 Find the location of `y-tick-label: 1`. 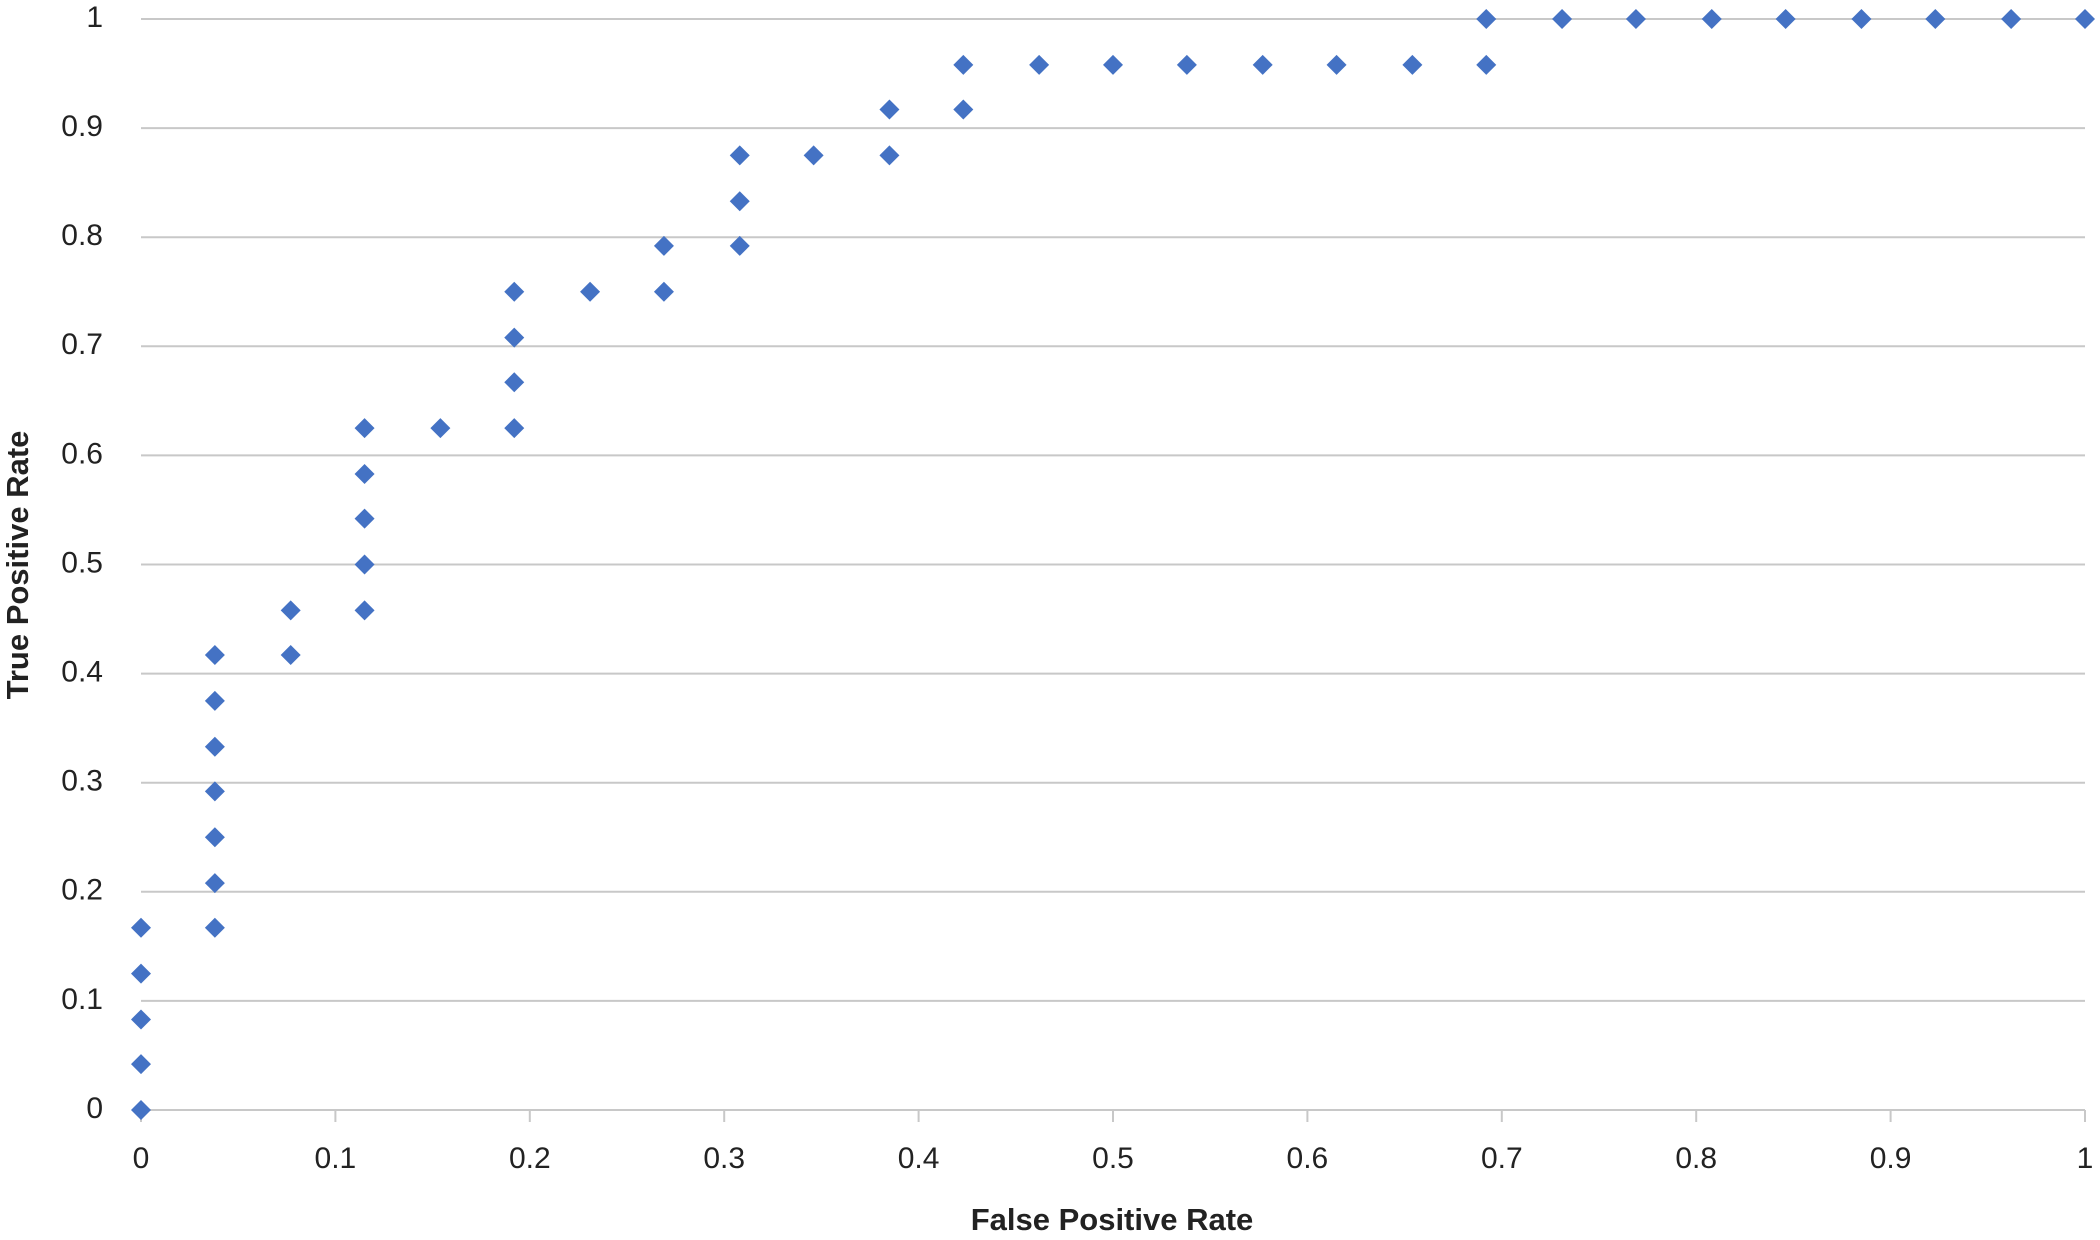

y-tick-label: 1 is located at coordinates (94, 17).